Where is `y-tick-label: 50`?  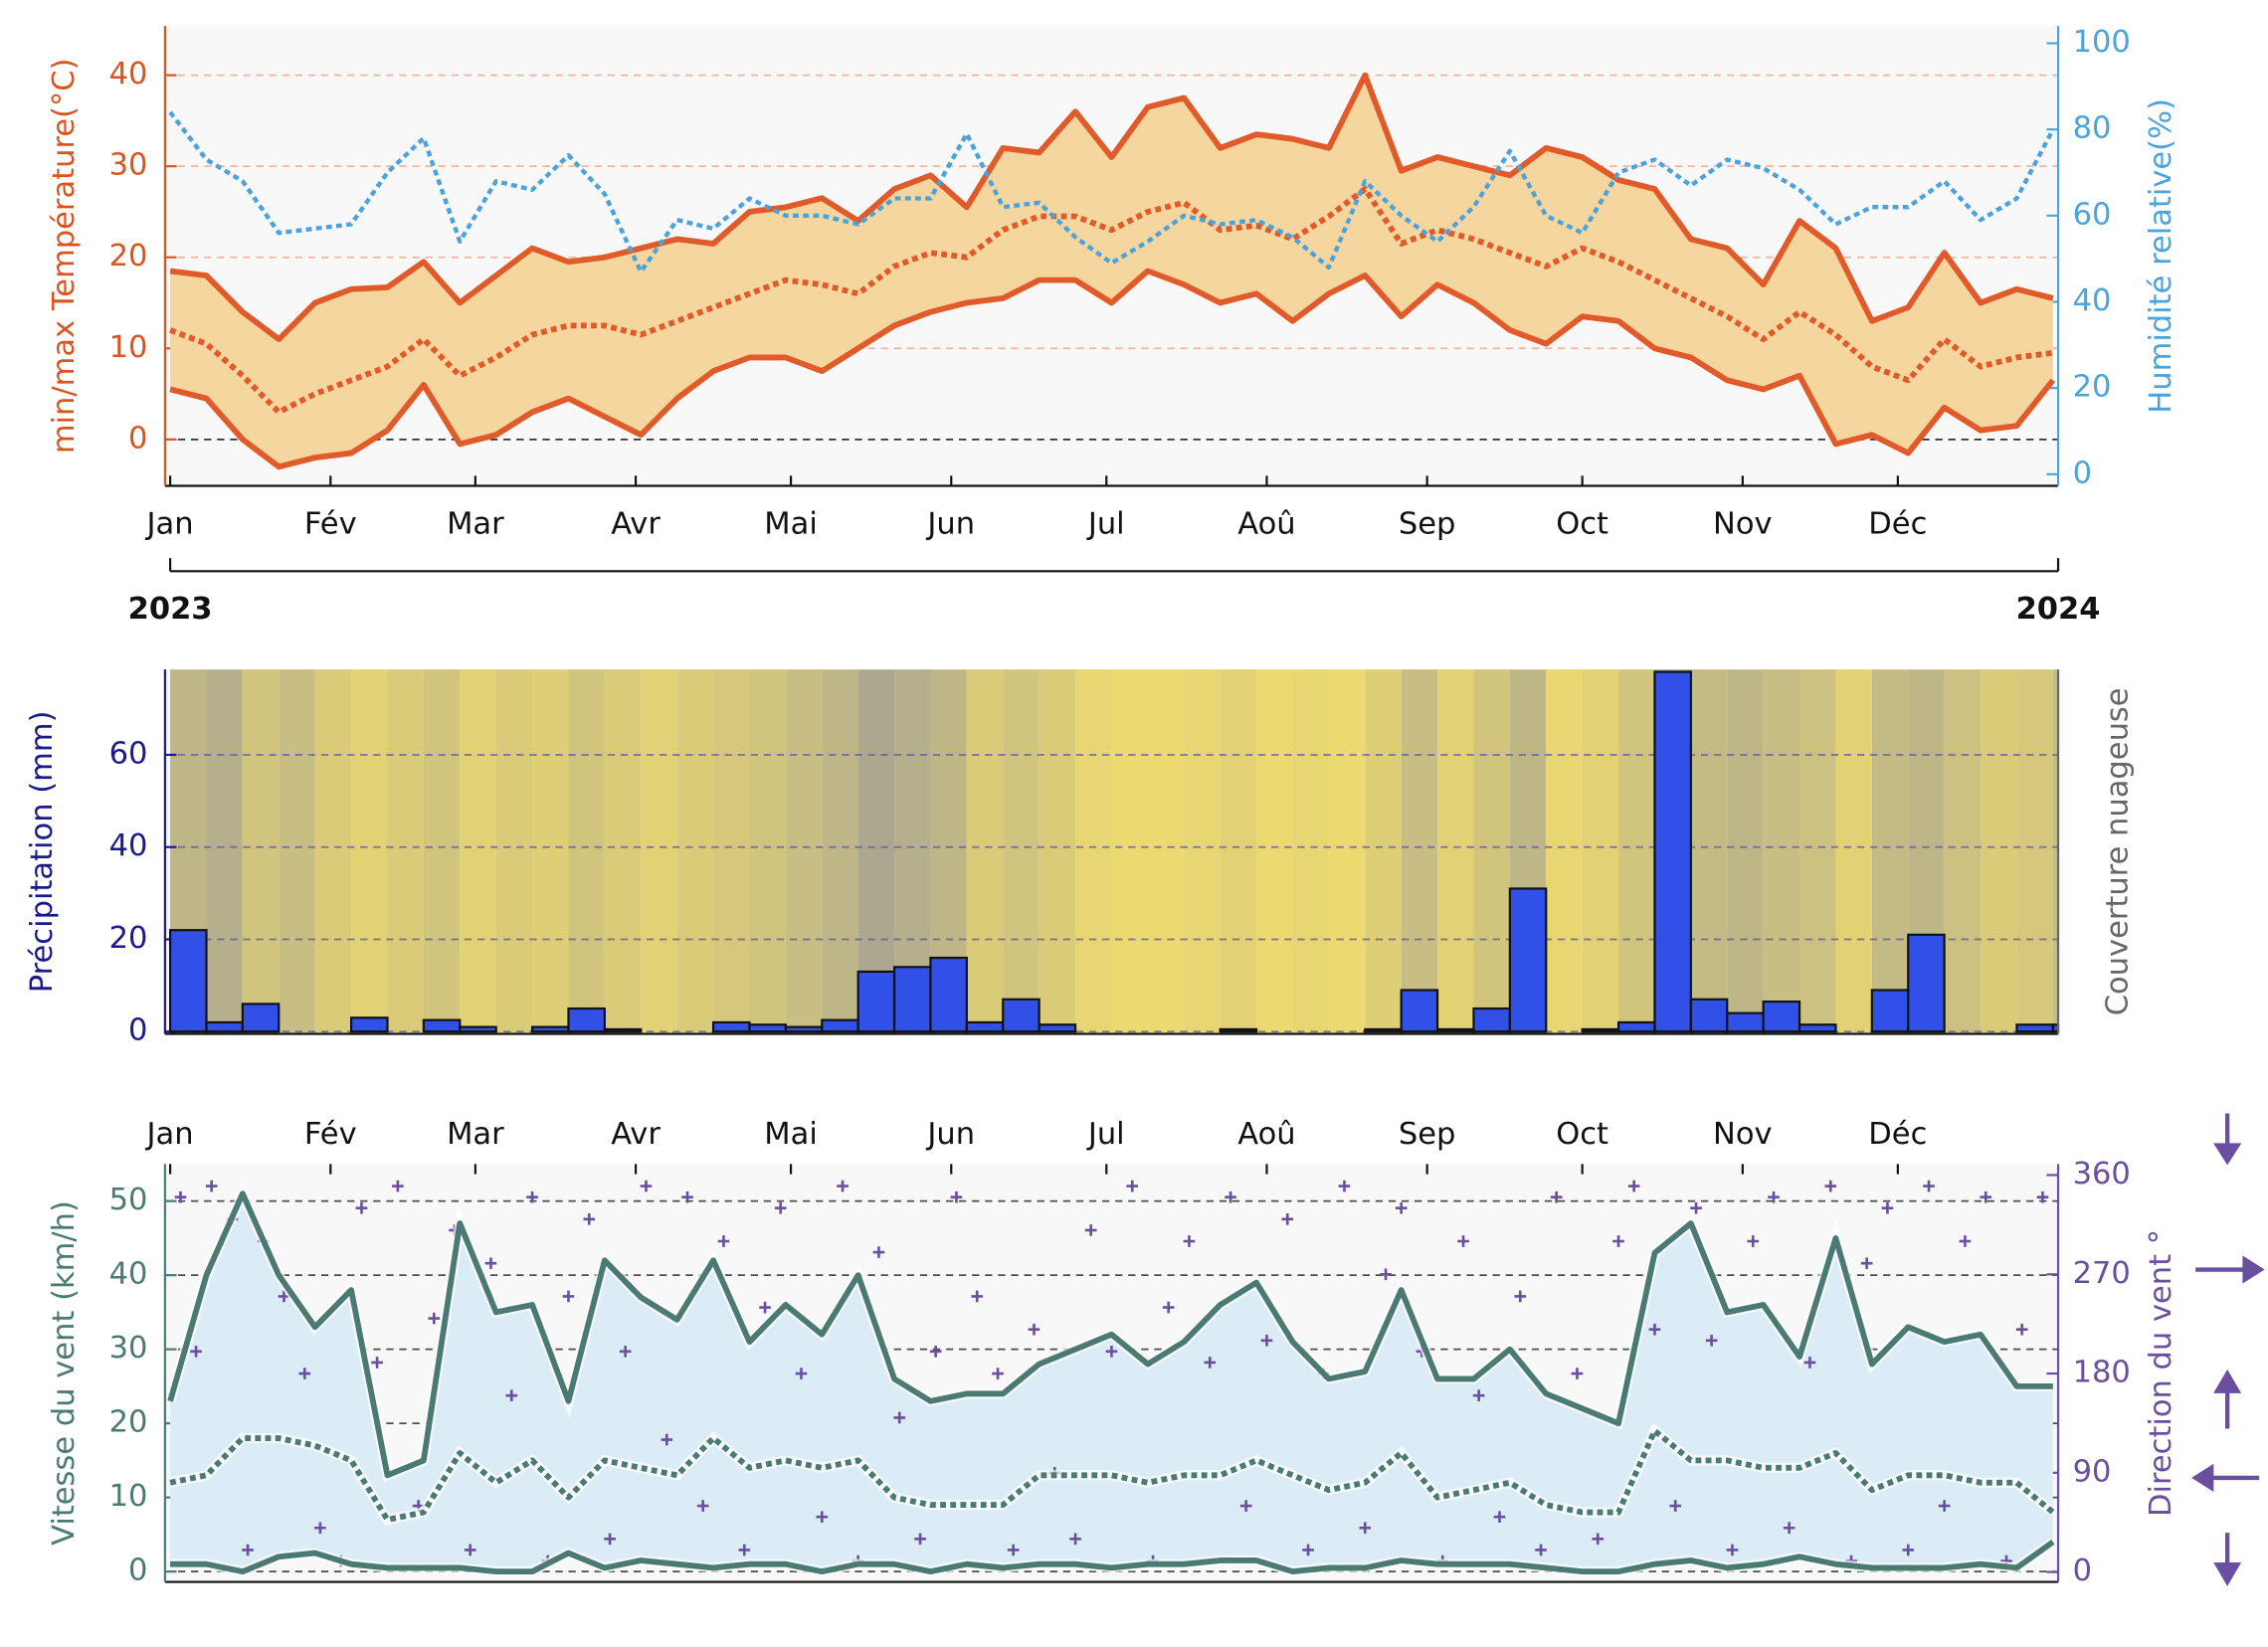 y-tick-label: 50 is located at coordinates (128, 1200).